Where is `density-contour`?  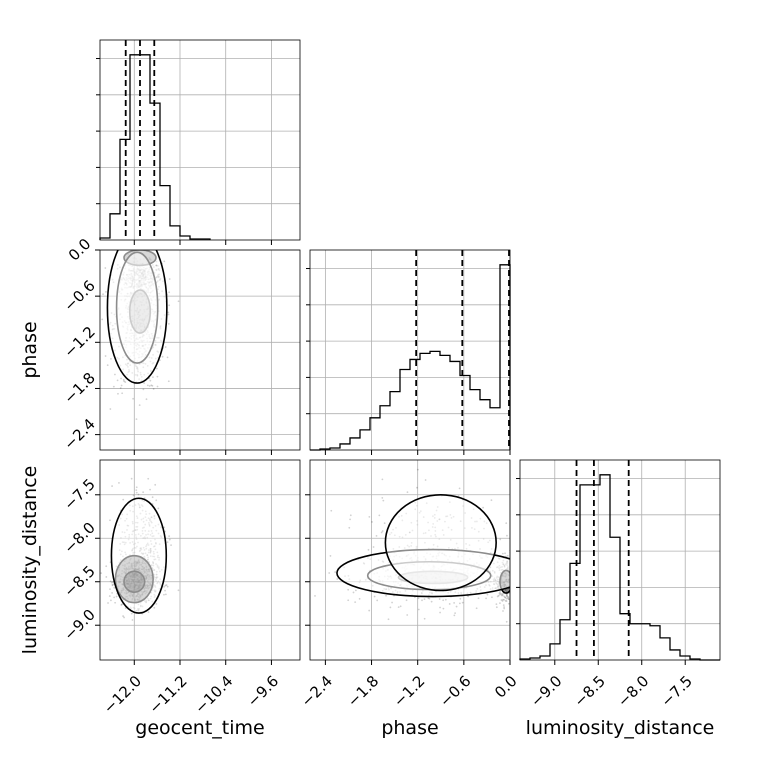 density-contour is located at coordinates (440, 542).